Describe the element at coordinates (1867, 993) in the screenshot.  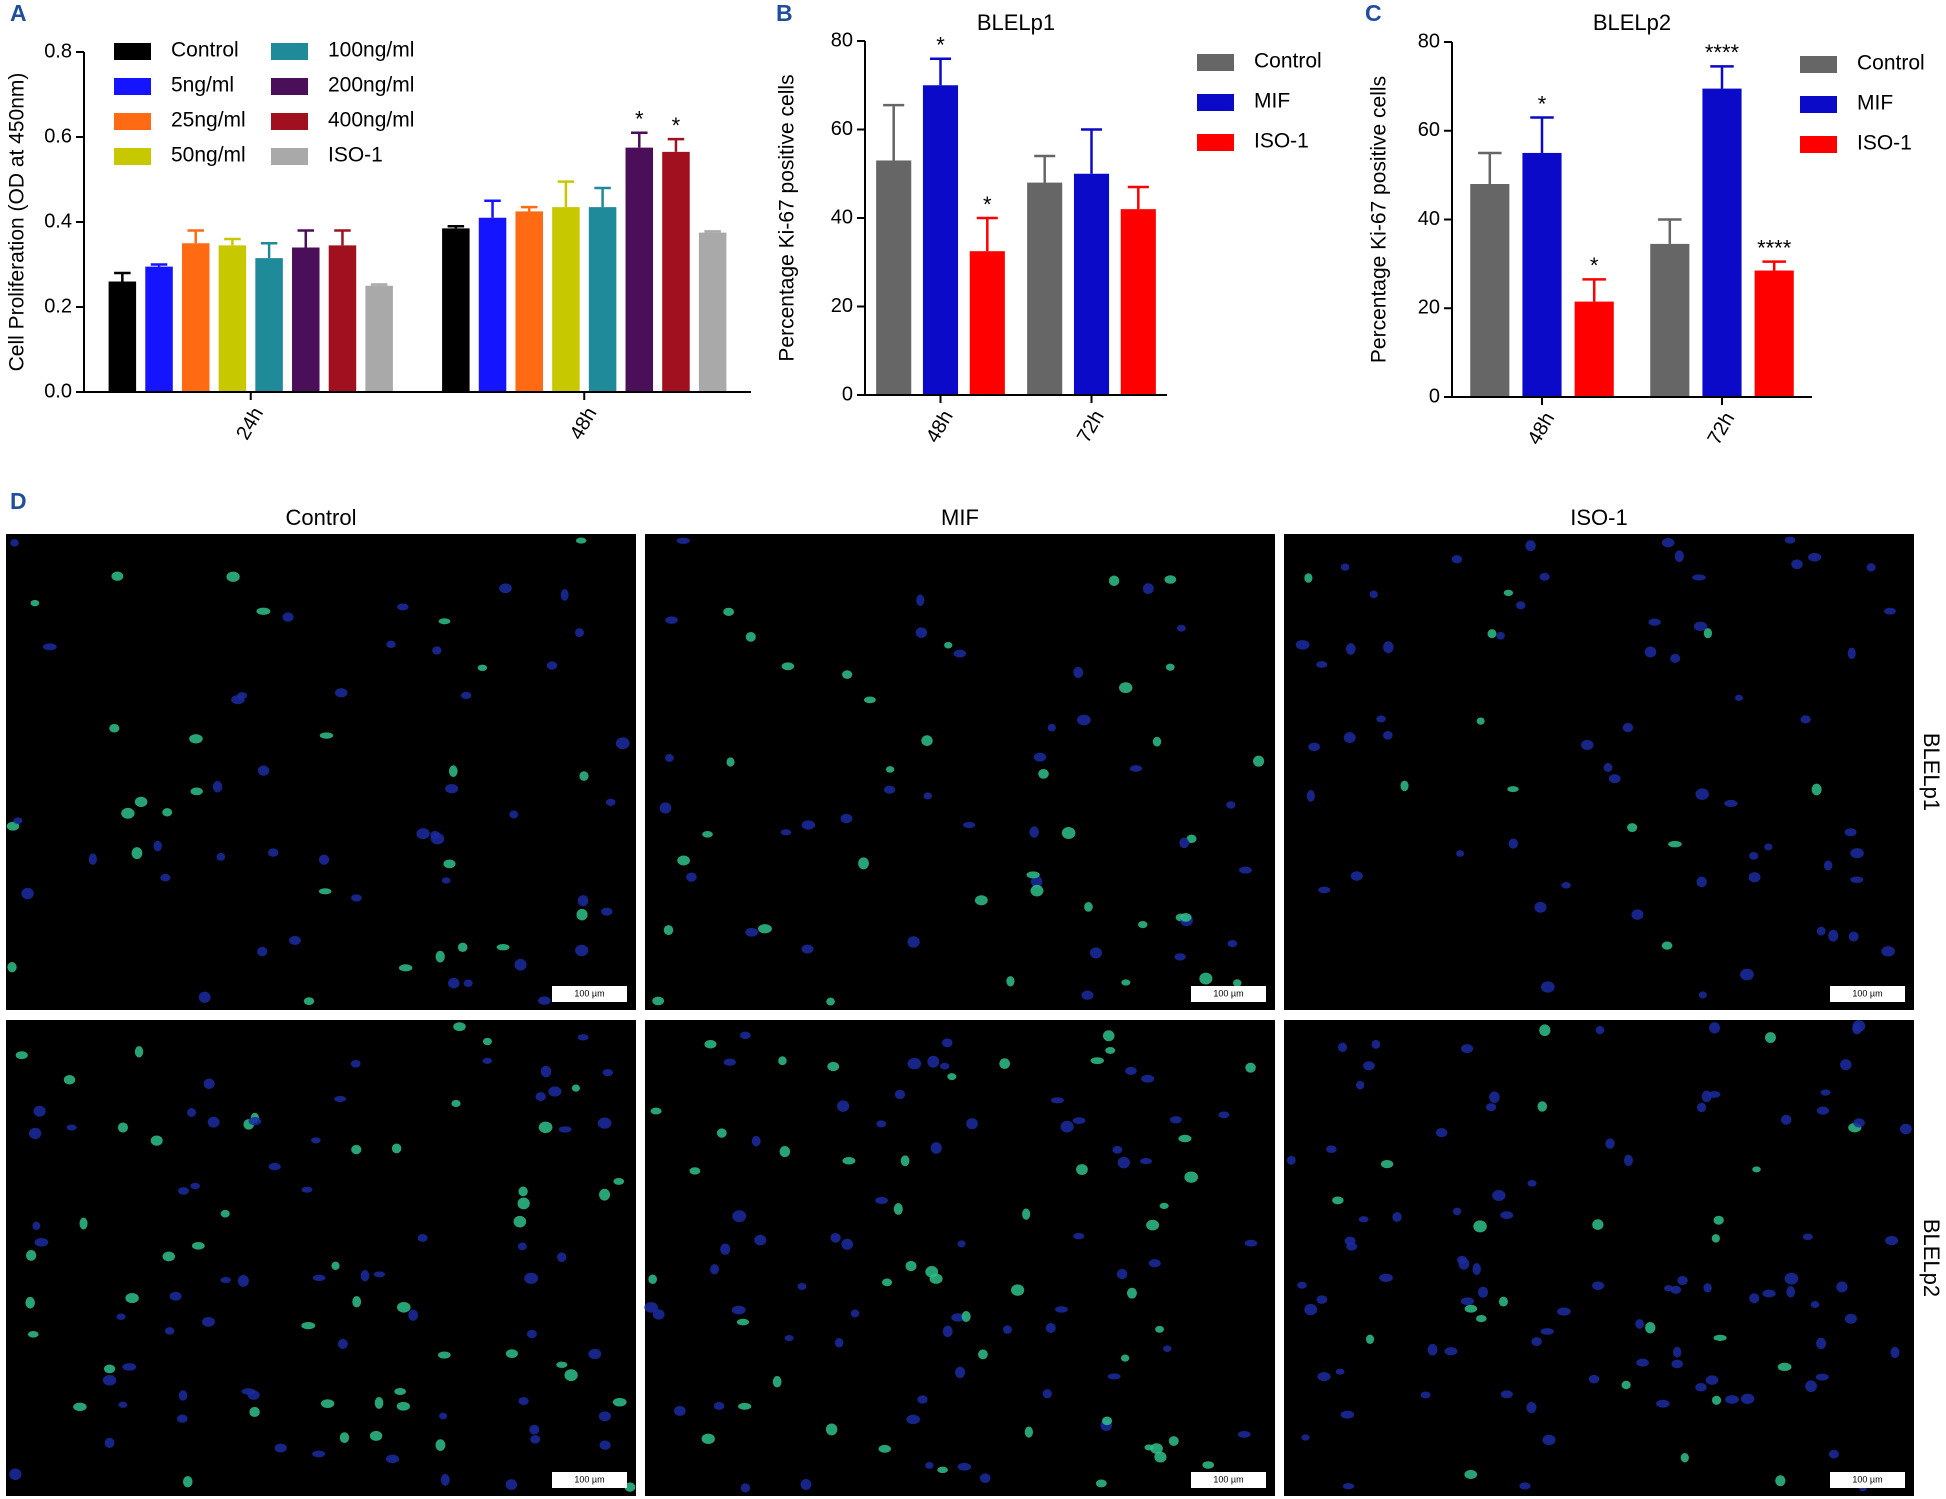
I see `scale-bar-label: 100 µm` at that location.